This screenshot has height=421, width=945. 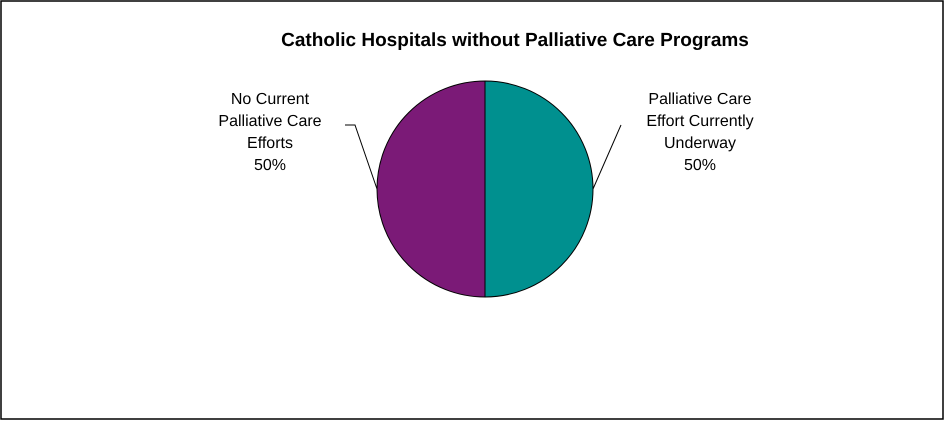 I want to click on slice-label: No Current Palliative Care Efforts, so click(x=270, y=121).